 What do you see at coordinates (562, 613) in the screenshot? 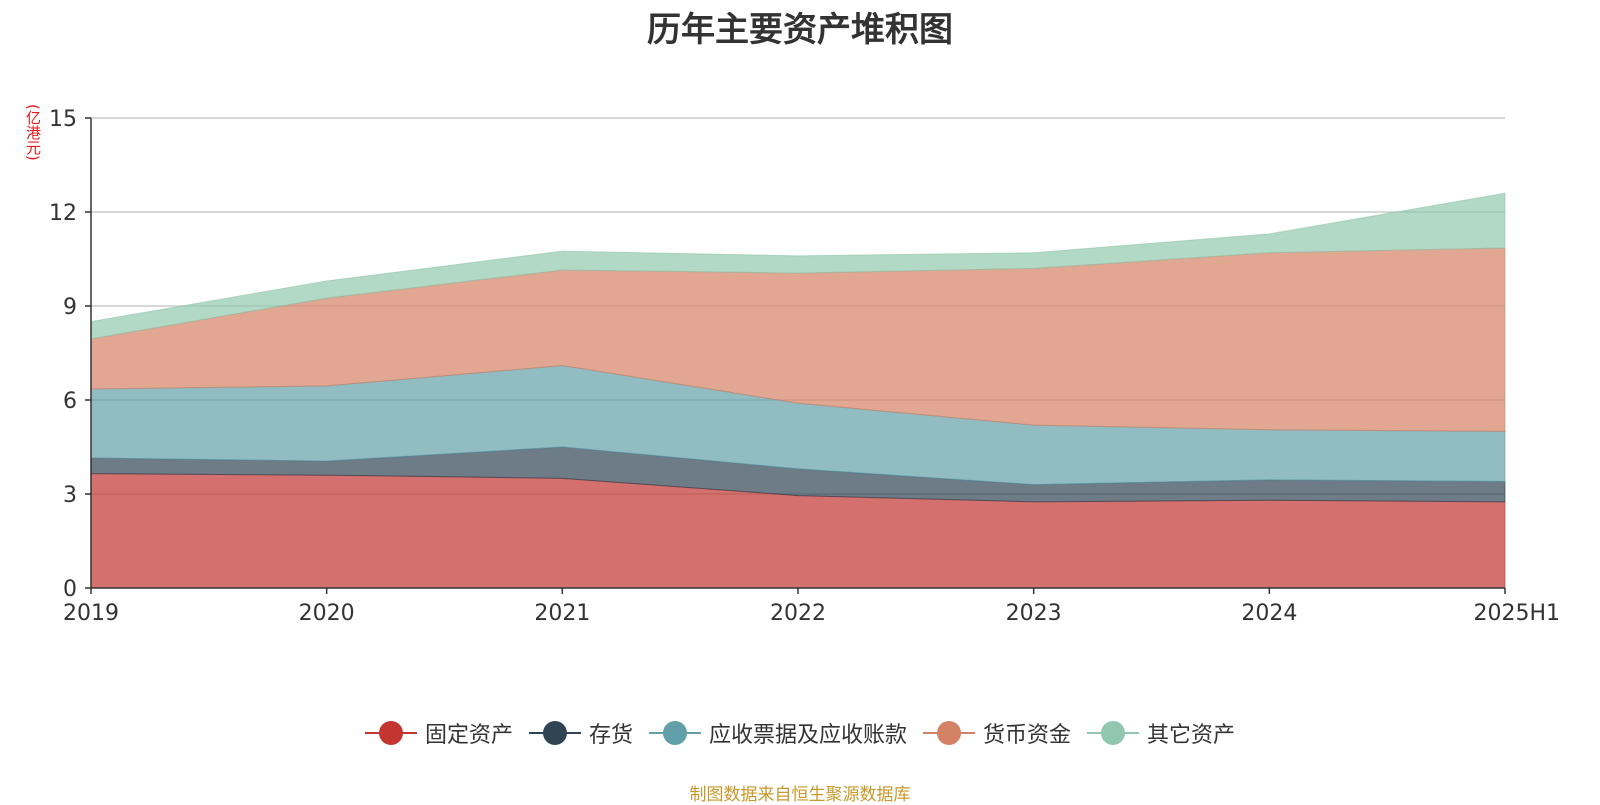
I see `x-tick-label: 2021` at bounding box center [562, 613].